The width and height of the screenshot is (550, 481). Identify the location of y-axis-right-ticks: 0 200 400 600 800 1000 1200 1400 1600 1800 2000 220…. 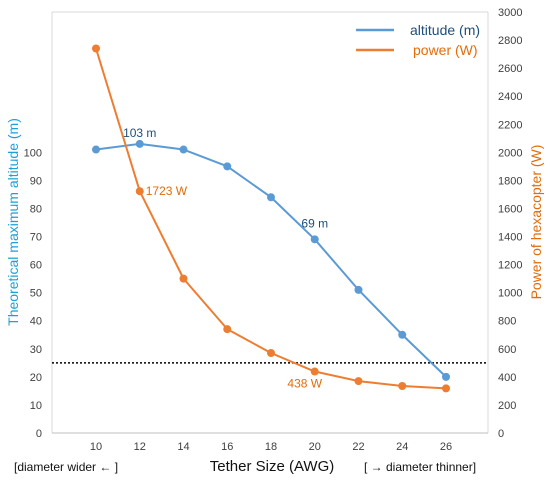
(510, 223).